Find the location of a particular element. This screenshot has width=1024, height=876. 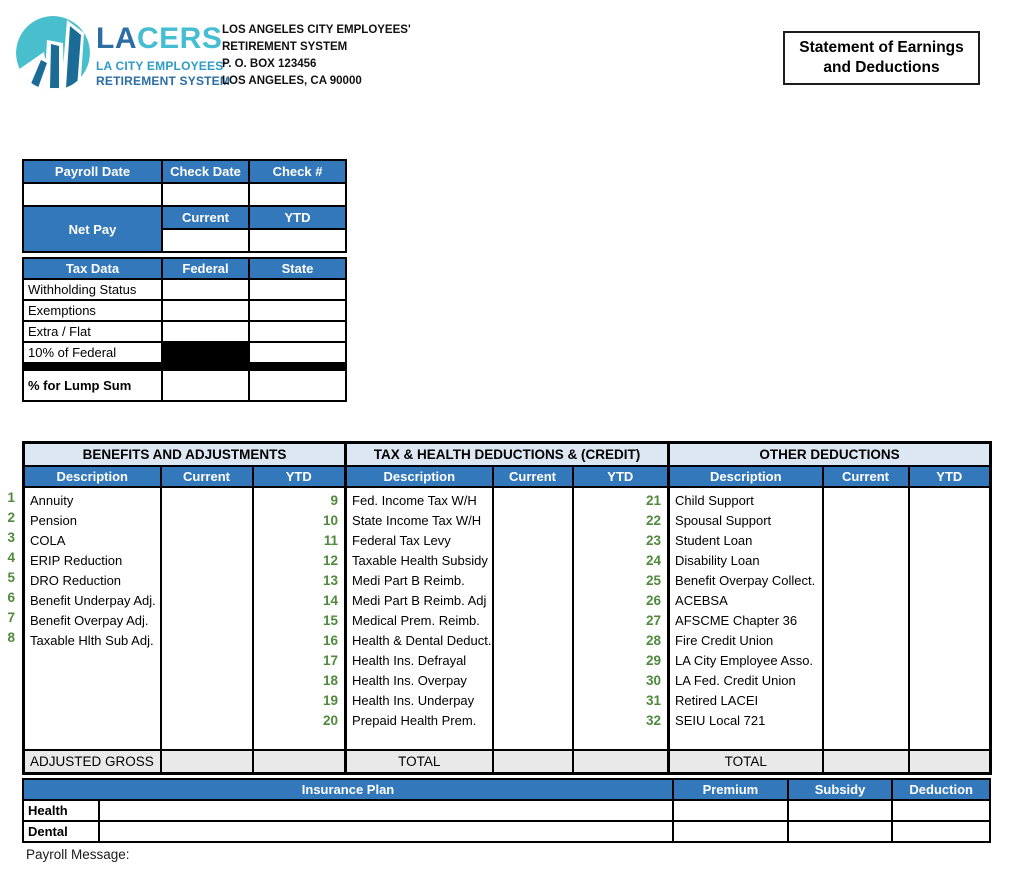

deduction-item-label: Disability Loan is located at coordinates (717, 560).